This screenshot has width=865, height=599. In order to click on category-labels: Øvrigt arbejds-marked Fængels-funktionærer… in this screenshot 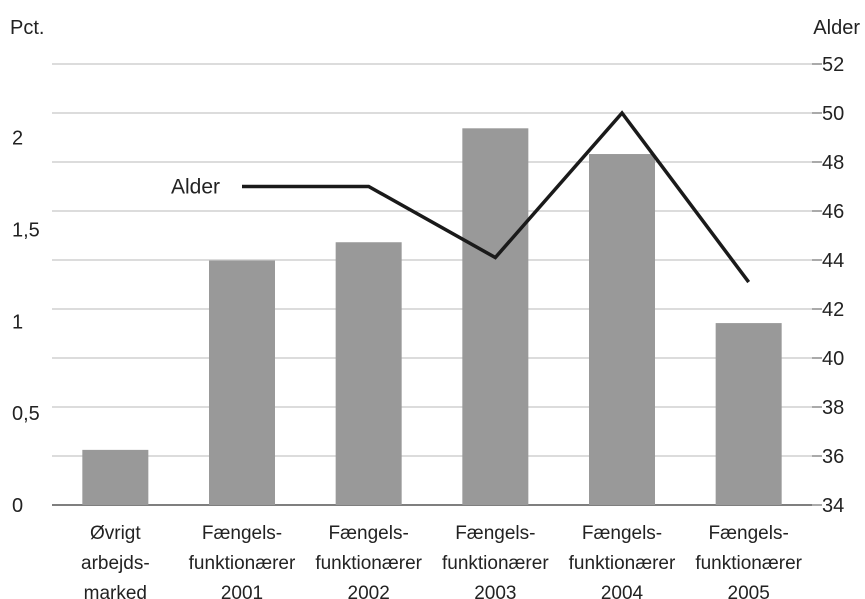, I will do `click(442, 561)`.